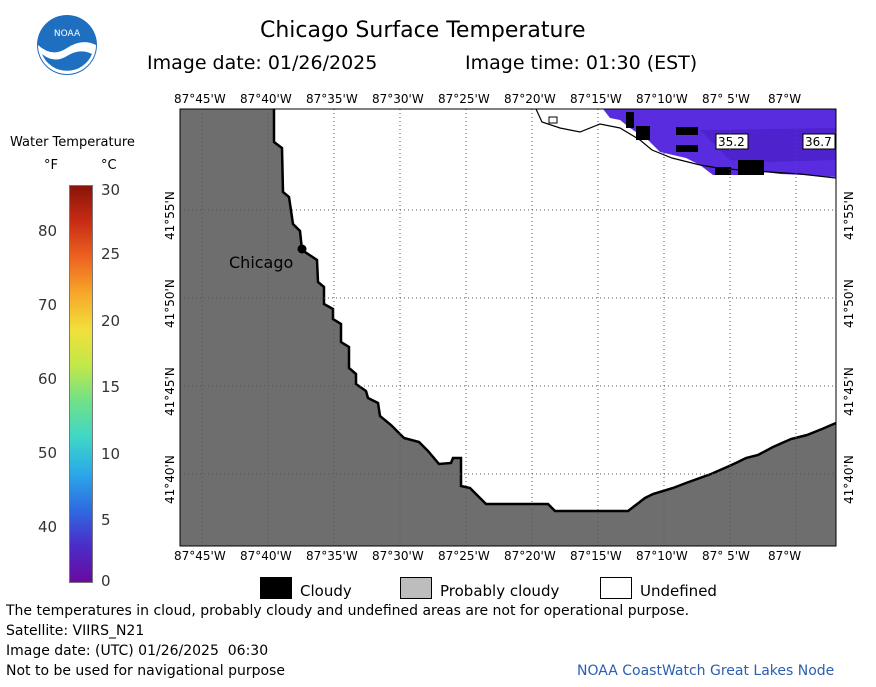 This screenshot has height=687, width=876. Describe the element at coordinates (106, 581) in the screenshot. I see `celsius-tick-label: 0` at that location.